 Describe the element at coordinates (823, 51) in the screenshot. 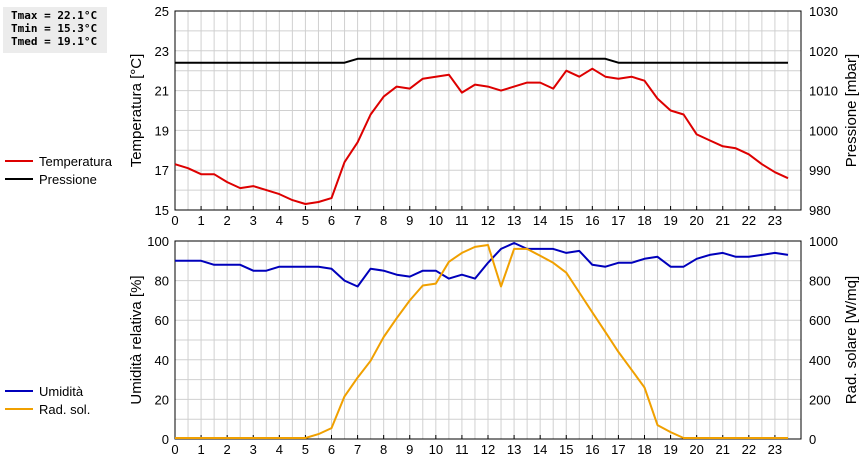

I see `y-right-tick-label: 1020` at that location.